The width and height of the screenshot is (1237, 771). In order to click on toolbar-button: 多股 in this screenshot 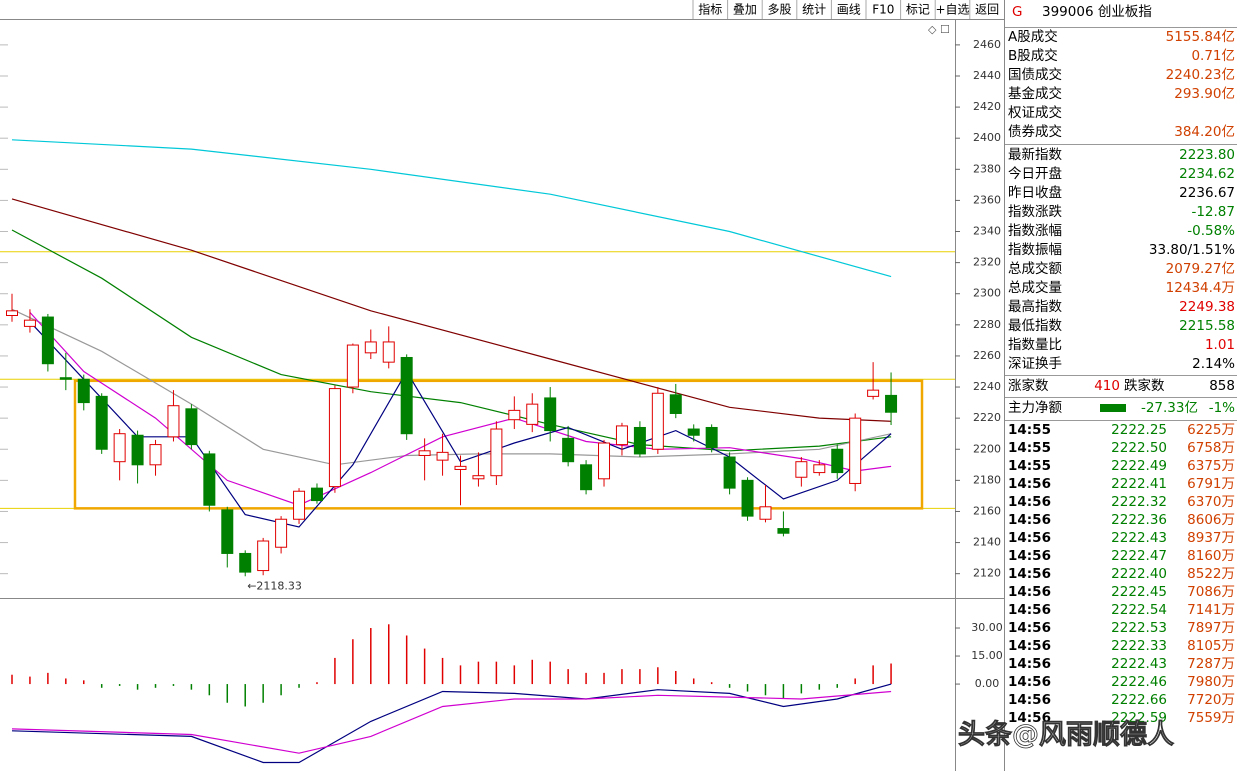, I will do `click(779, 10)`.